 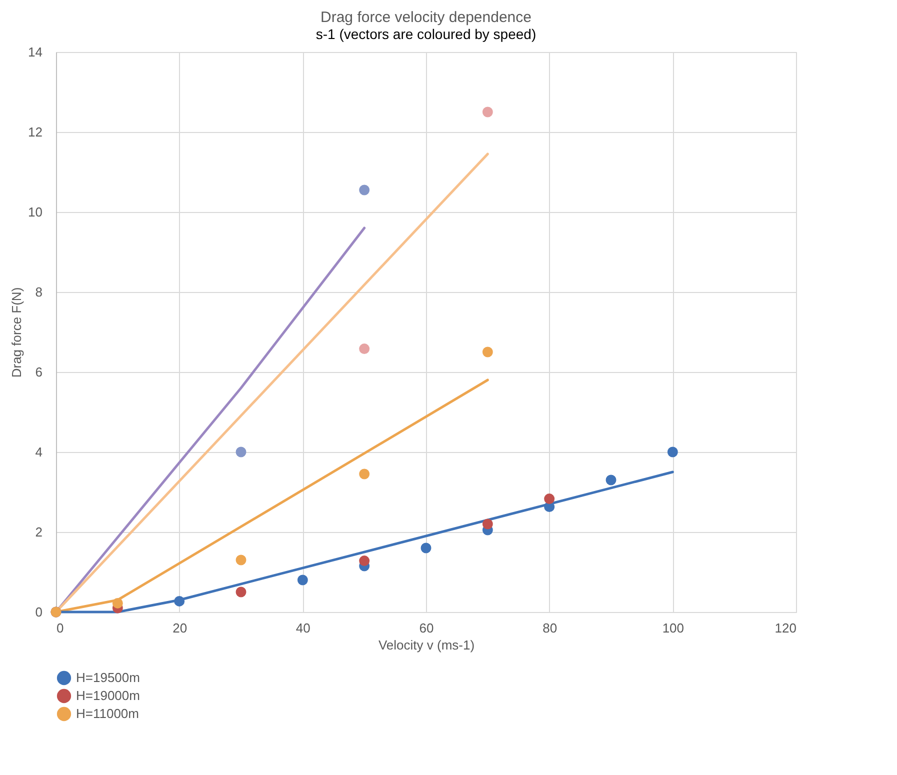 I want to click on y-axis-title: Drag force F(N), so click(x=16, y=332).